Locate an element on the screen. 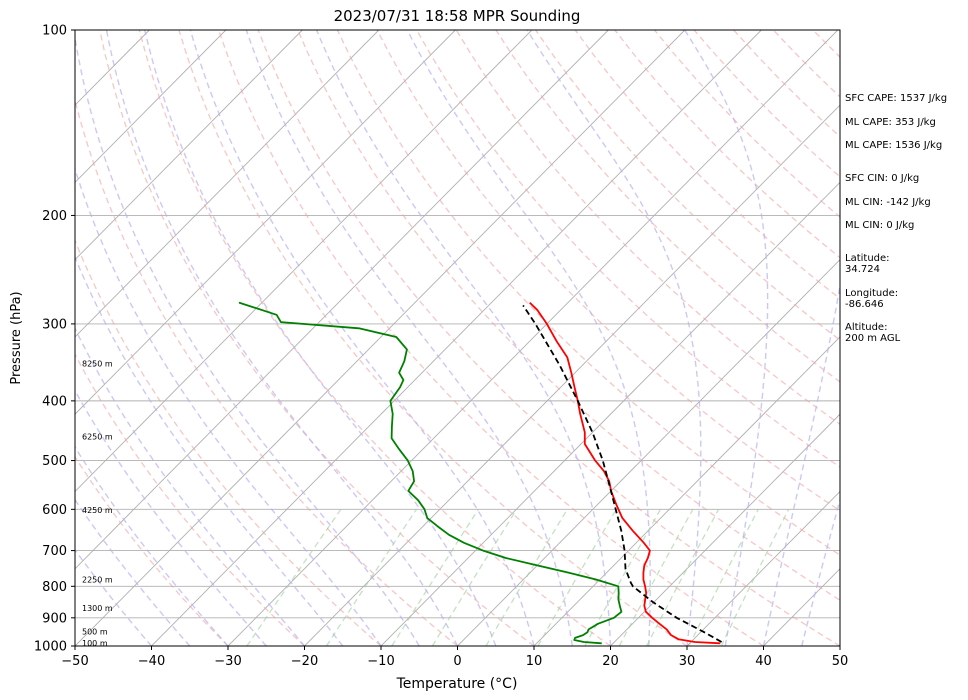 The image size is (968, 700). x-tick-label: 10 is located at coordinates (534, 661).